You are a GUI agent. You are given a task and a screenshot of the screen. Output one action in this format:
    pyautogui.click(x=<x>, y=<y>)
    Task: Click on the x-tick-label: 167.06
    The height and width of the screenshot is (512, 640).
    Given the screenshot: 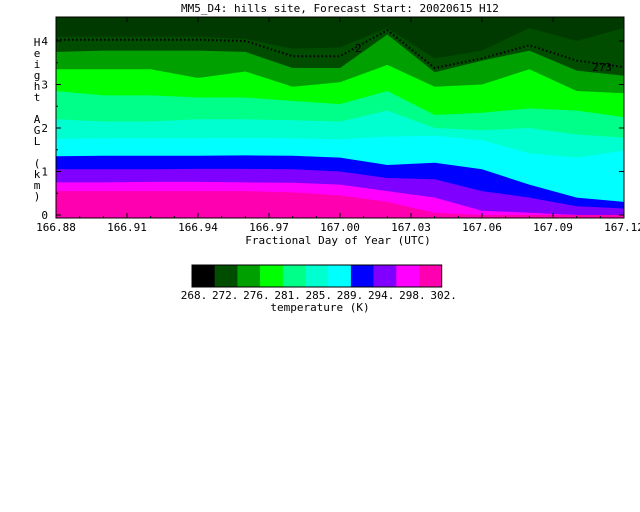 What is the action you would take?
    pyautogui.click(x=482, y=227)
    